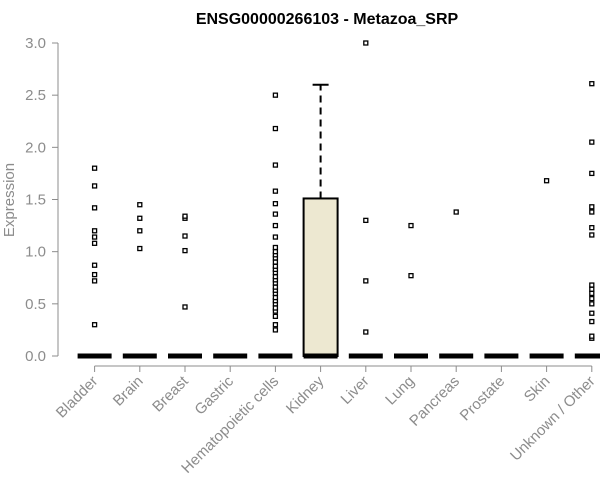 Image resolution: width=600 pixels, height=500 pixels. What do you see at coordinates (305, 394) in the screenshot?
I see `x-tick-label: Kidney` at bounding box center [305, 394].